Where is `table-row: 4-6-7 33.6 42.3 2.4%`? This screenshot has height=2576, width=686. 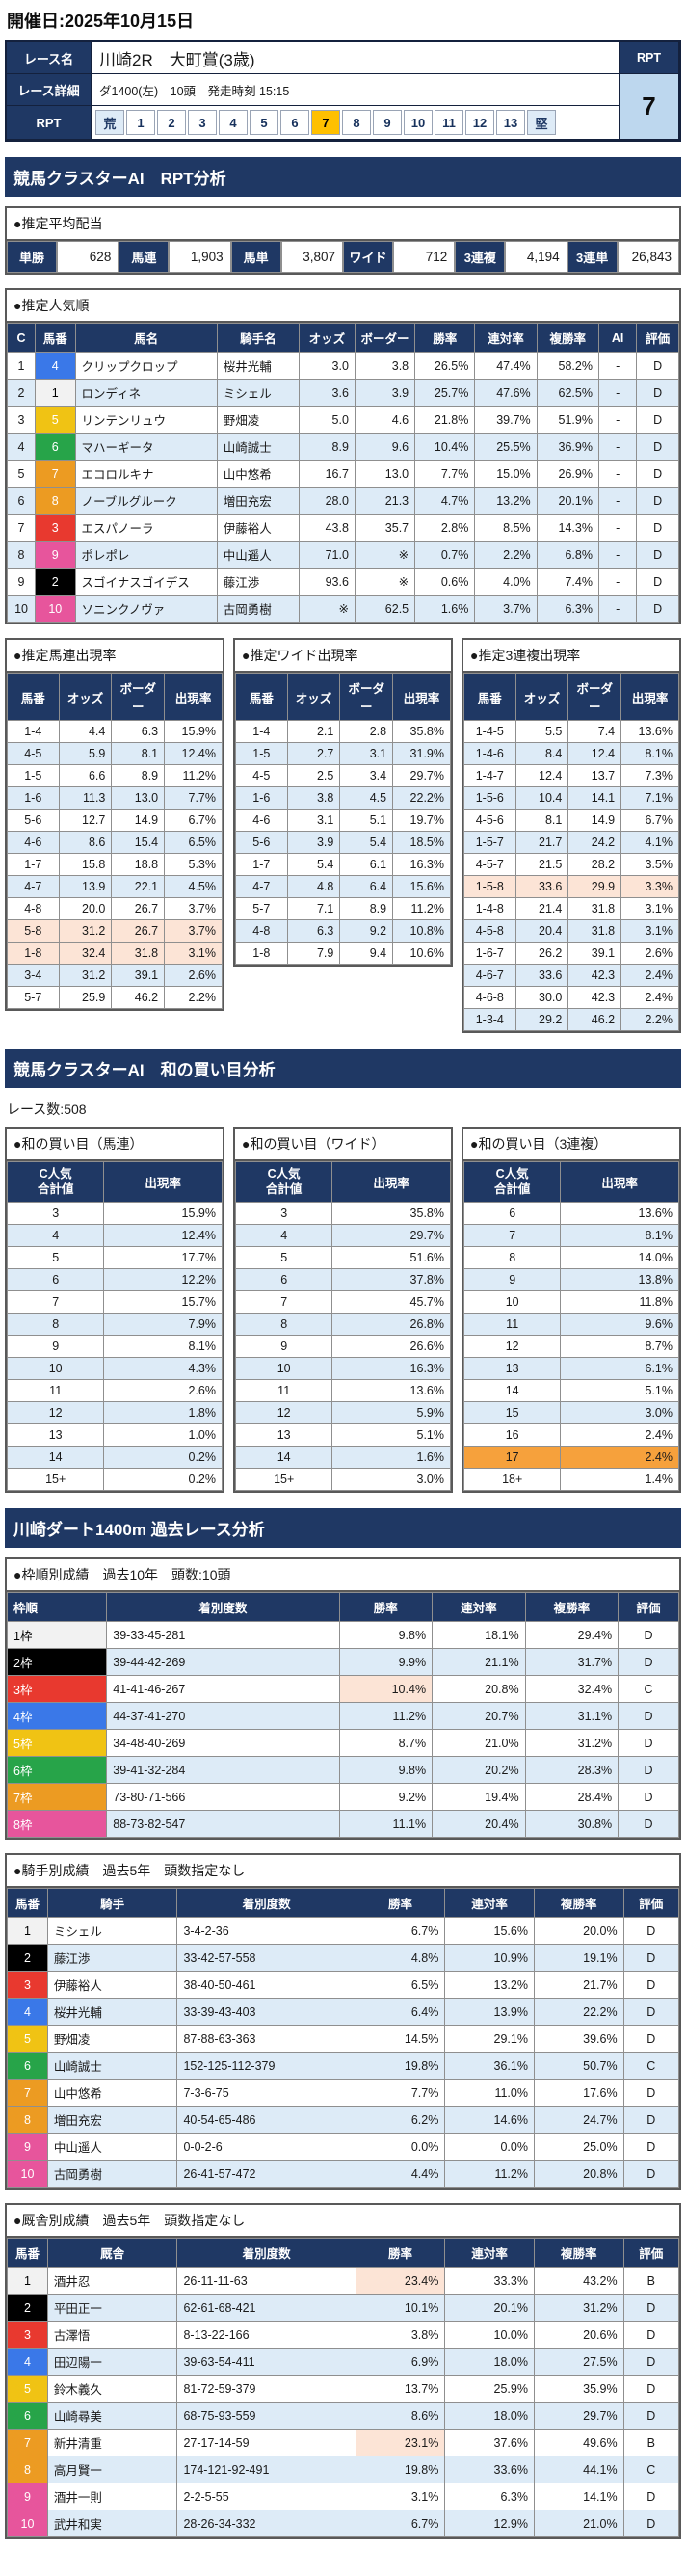 table-row: 4-6-7 33.6 42.3 2.4% is located at coordinates (571, 975).